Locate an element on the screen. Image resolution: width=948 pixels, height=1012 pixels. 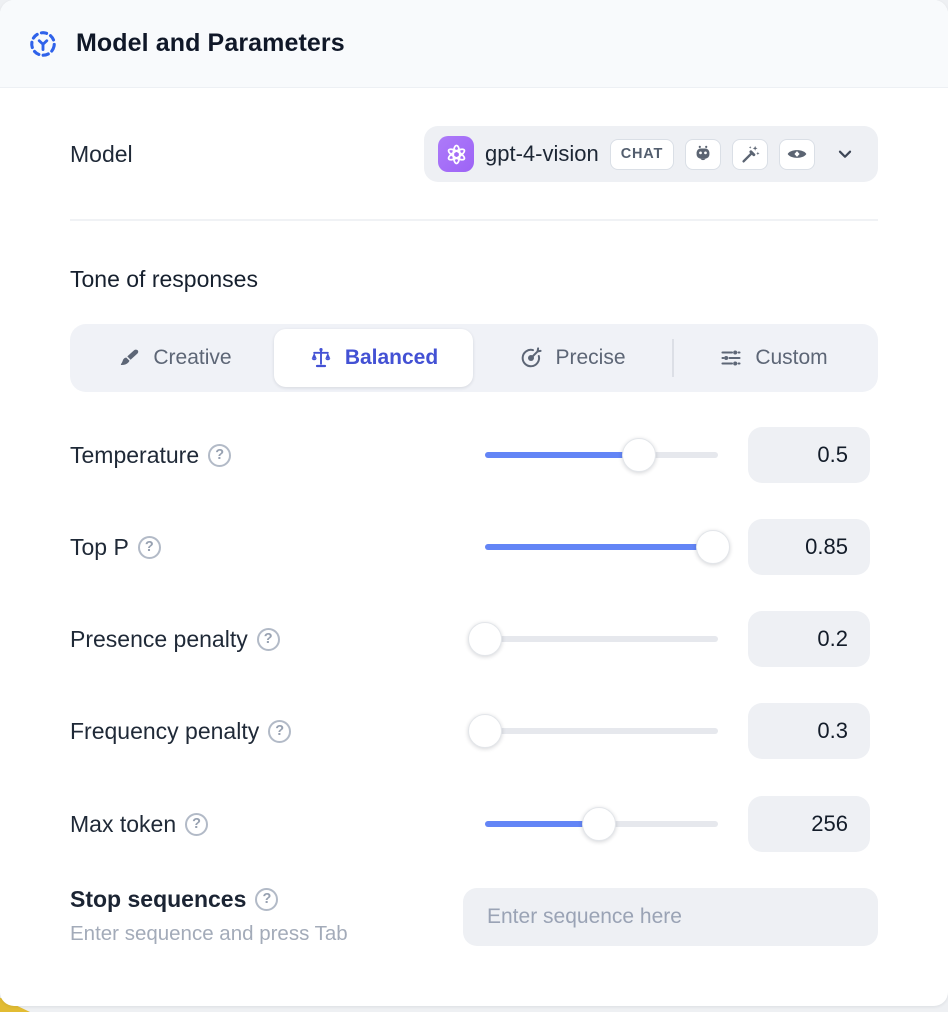
top-p-value: 0.85 is located at coordinates (809, 547).